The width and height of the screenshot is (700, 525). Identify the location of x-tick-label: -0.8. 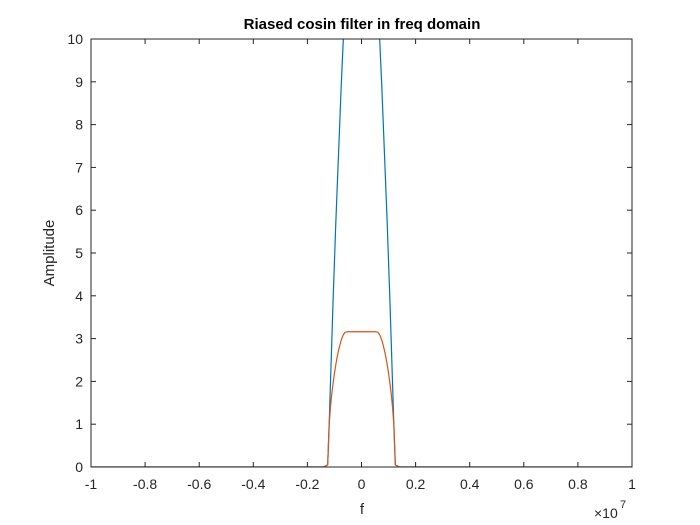
(145, 484).